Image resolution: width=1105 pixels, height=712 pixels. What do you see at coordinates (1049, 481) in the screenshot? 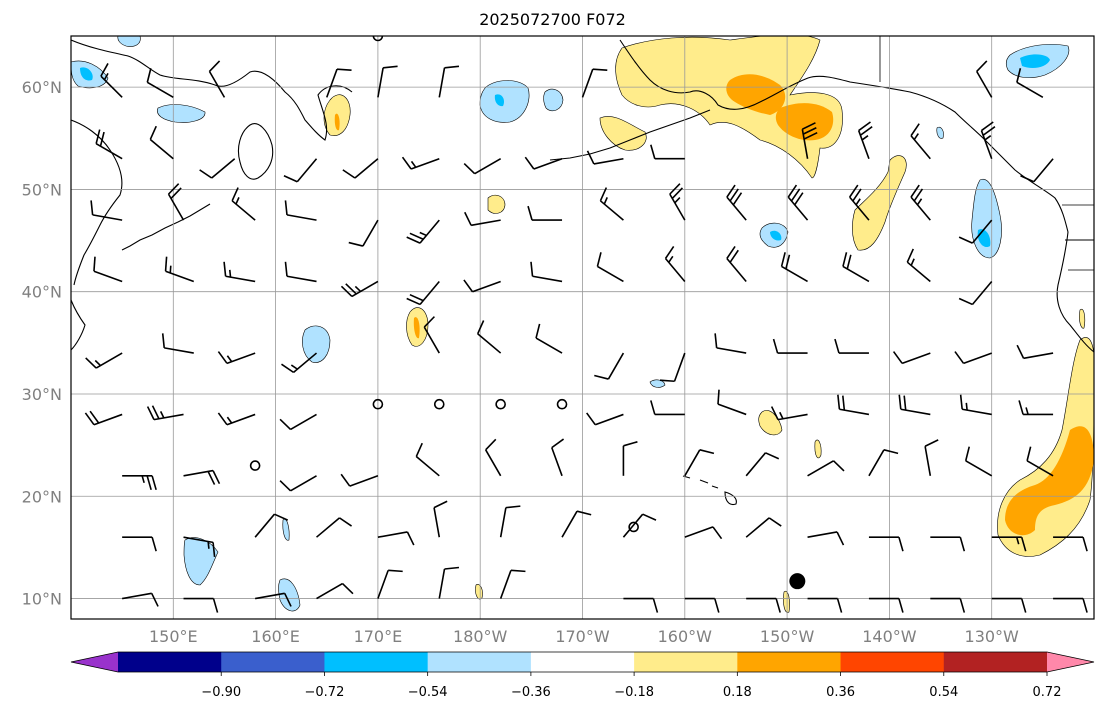
I see `strong-positive-mexico` at bounding box center [1049, 481].